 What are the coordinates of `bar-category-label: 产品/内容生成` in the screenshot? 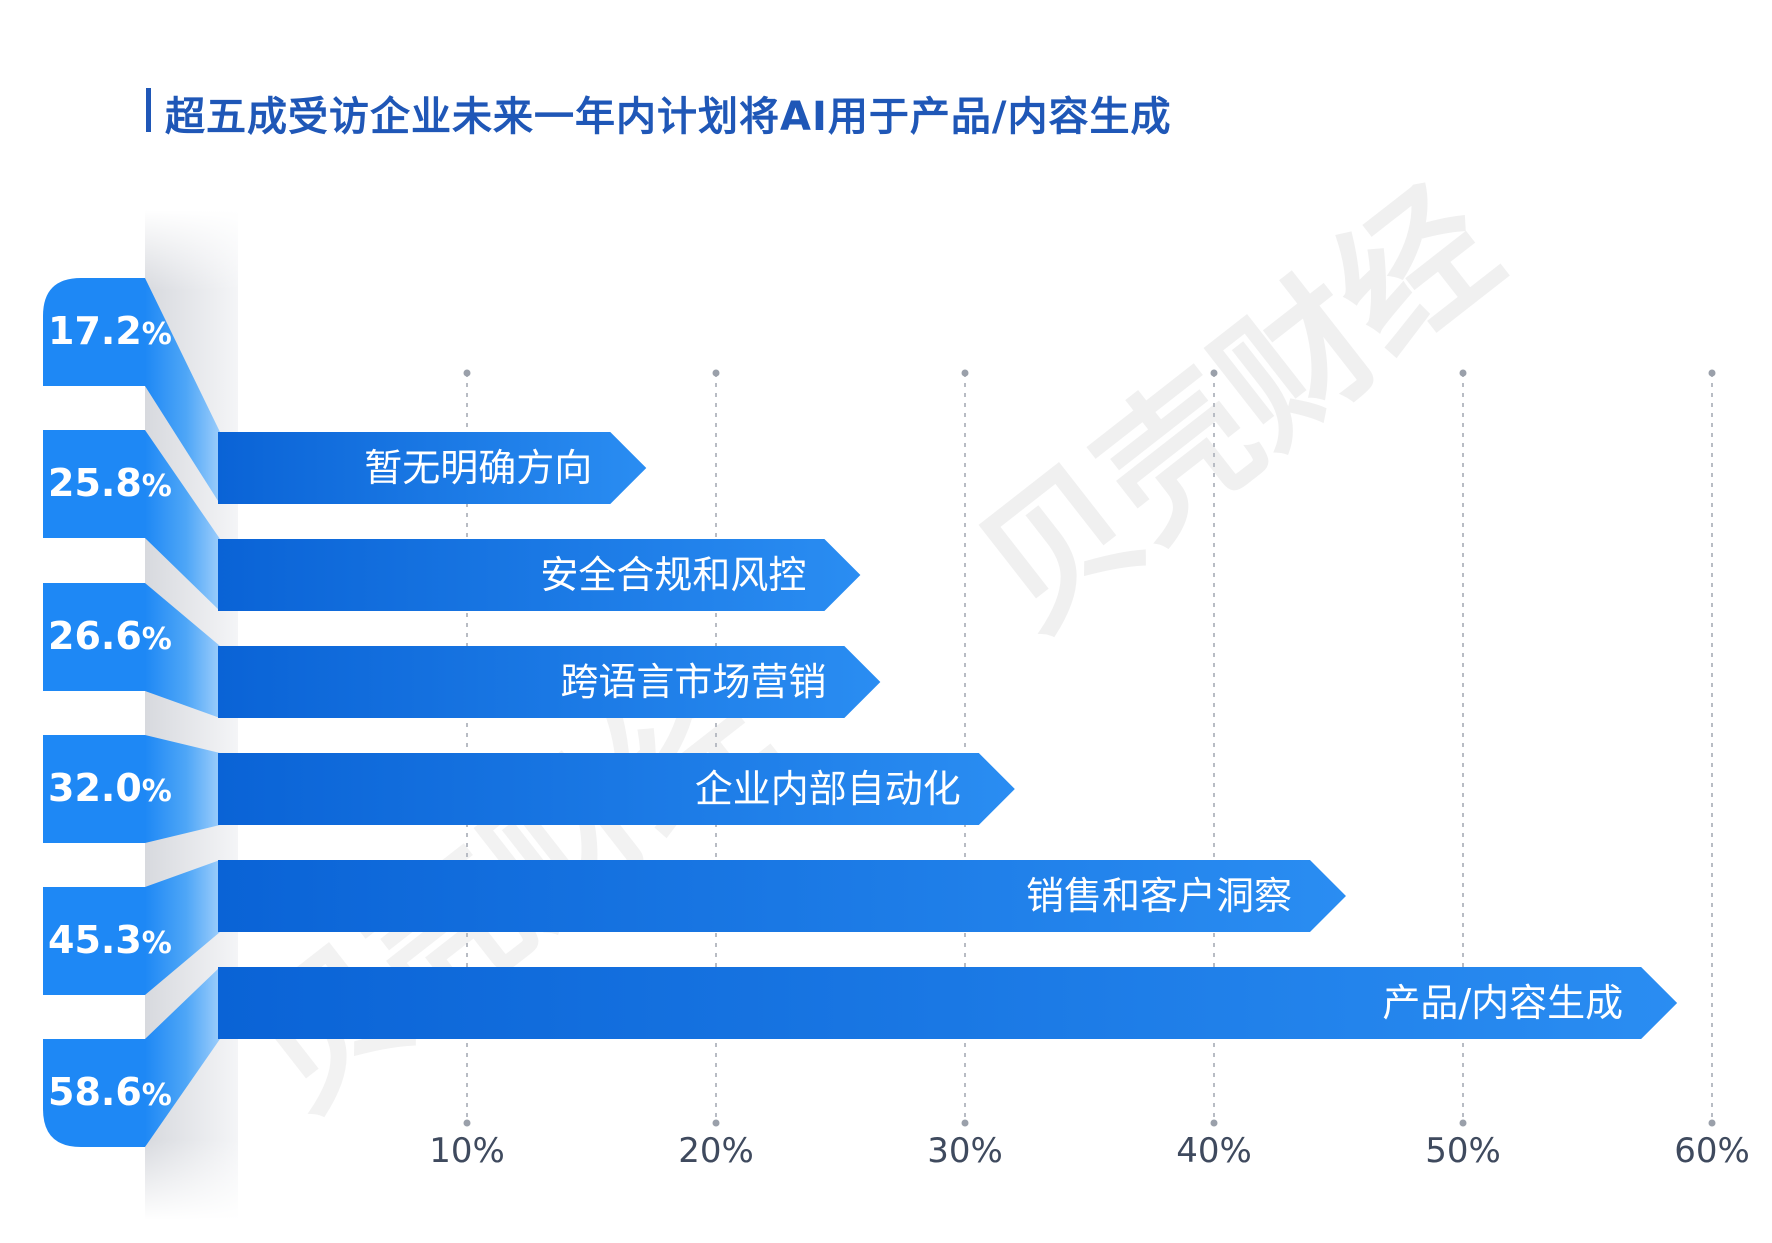 It's located at (1502, 1003).